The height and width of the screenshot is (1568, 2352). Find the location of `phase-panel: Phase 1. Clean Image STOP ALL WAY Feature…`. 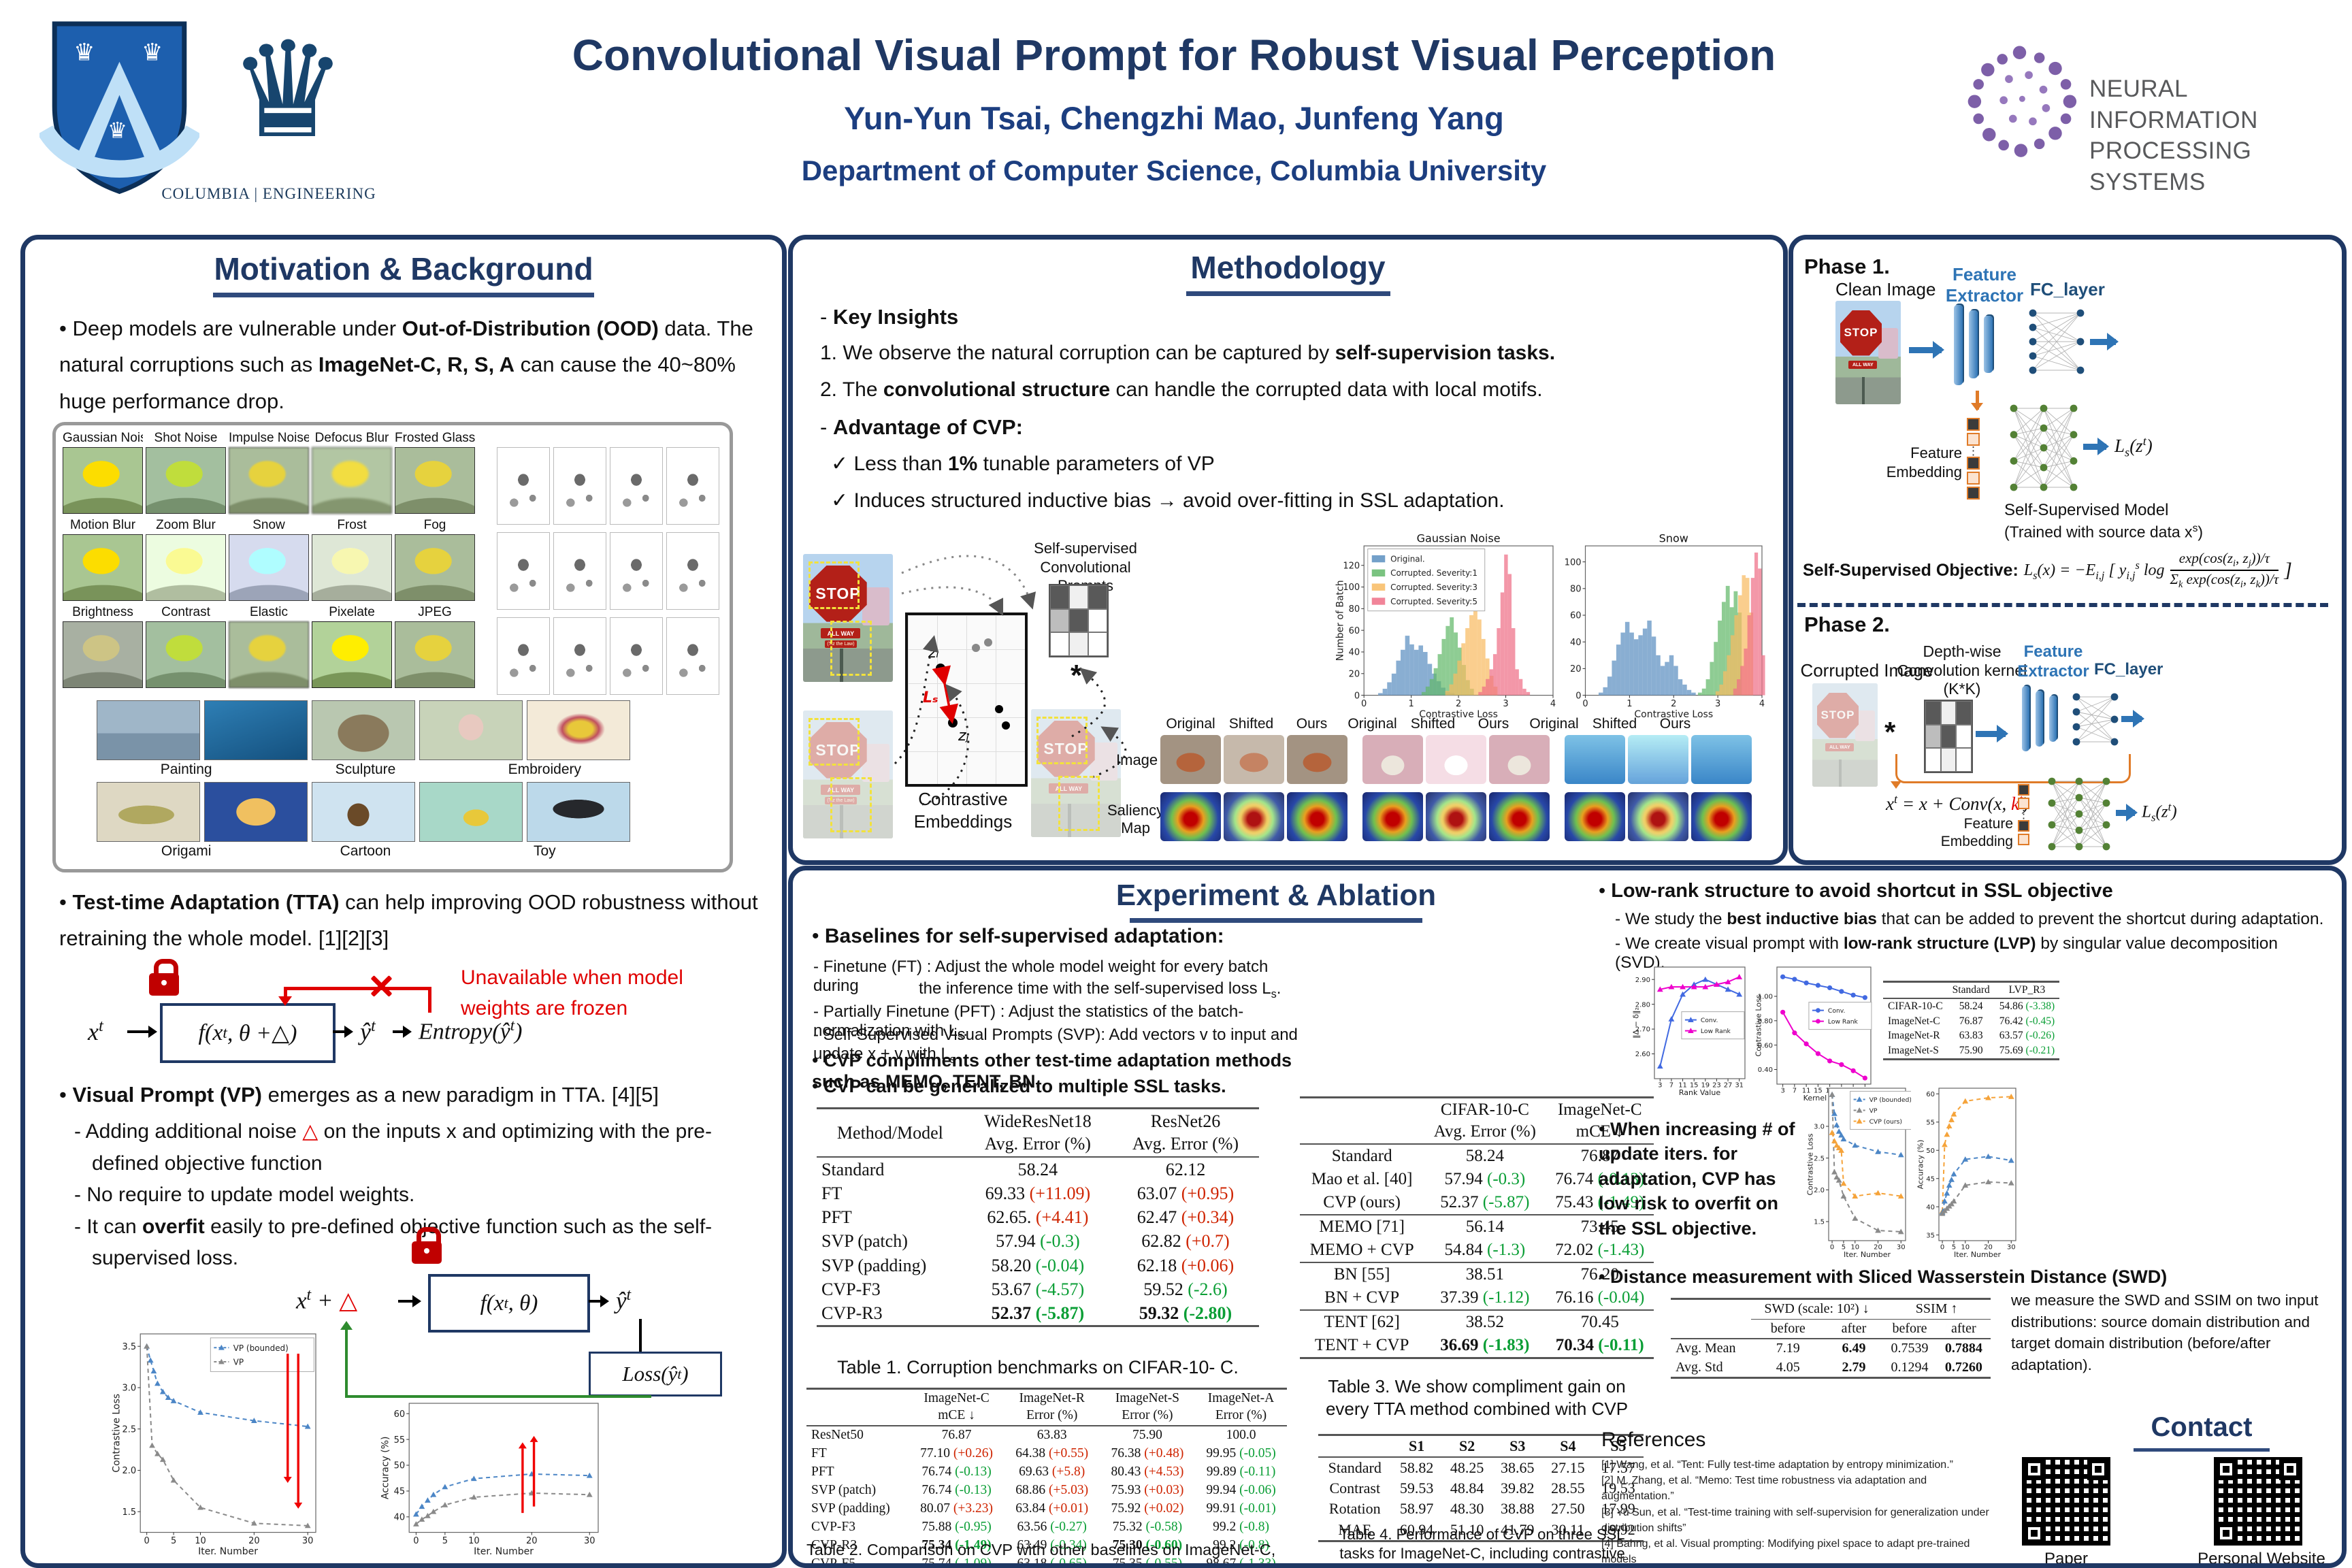

phase-panel: Phase 1. Clean Image STOP ALL WAY Feature… is located at coordinates (2067, 550).